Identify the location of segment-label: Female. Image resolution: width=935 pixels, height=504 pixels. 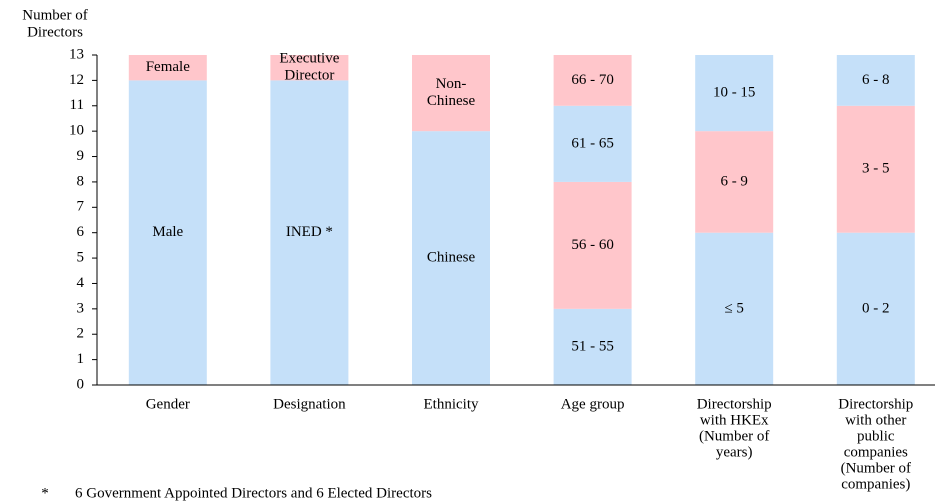
(168, 67).